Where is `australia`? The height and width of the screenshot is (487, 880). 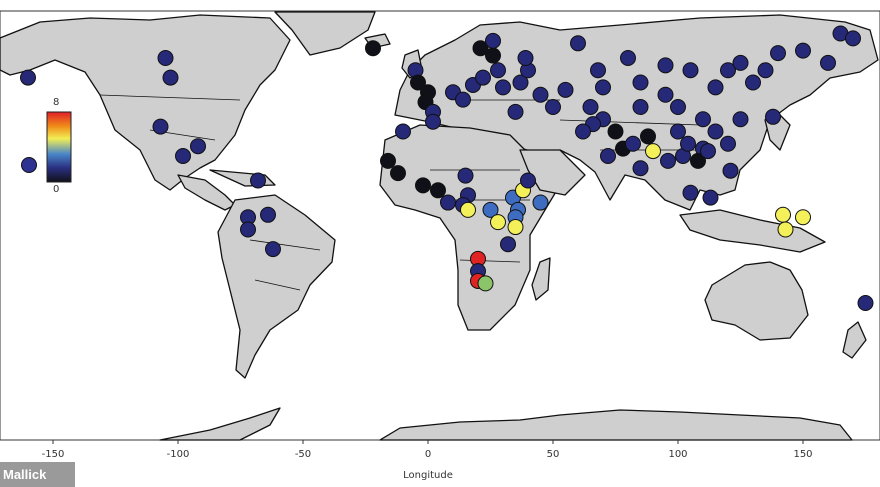 australia is located at coordinates (756, 301).